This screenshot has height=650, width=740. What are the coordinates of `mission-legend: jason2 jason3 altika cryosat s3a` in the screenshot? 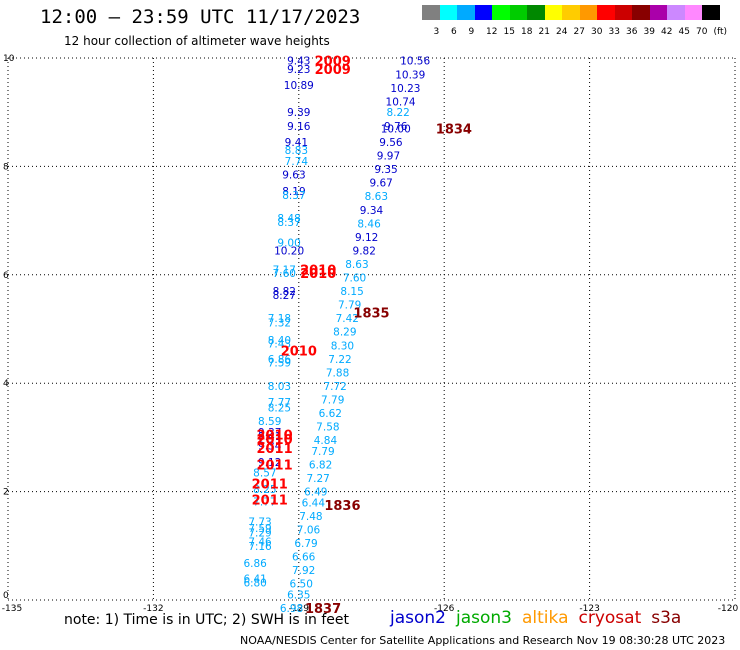 It's located at (540, 618).